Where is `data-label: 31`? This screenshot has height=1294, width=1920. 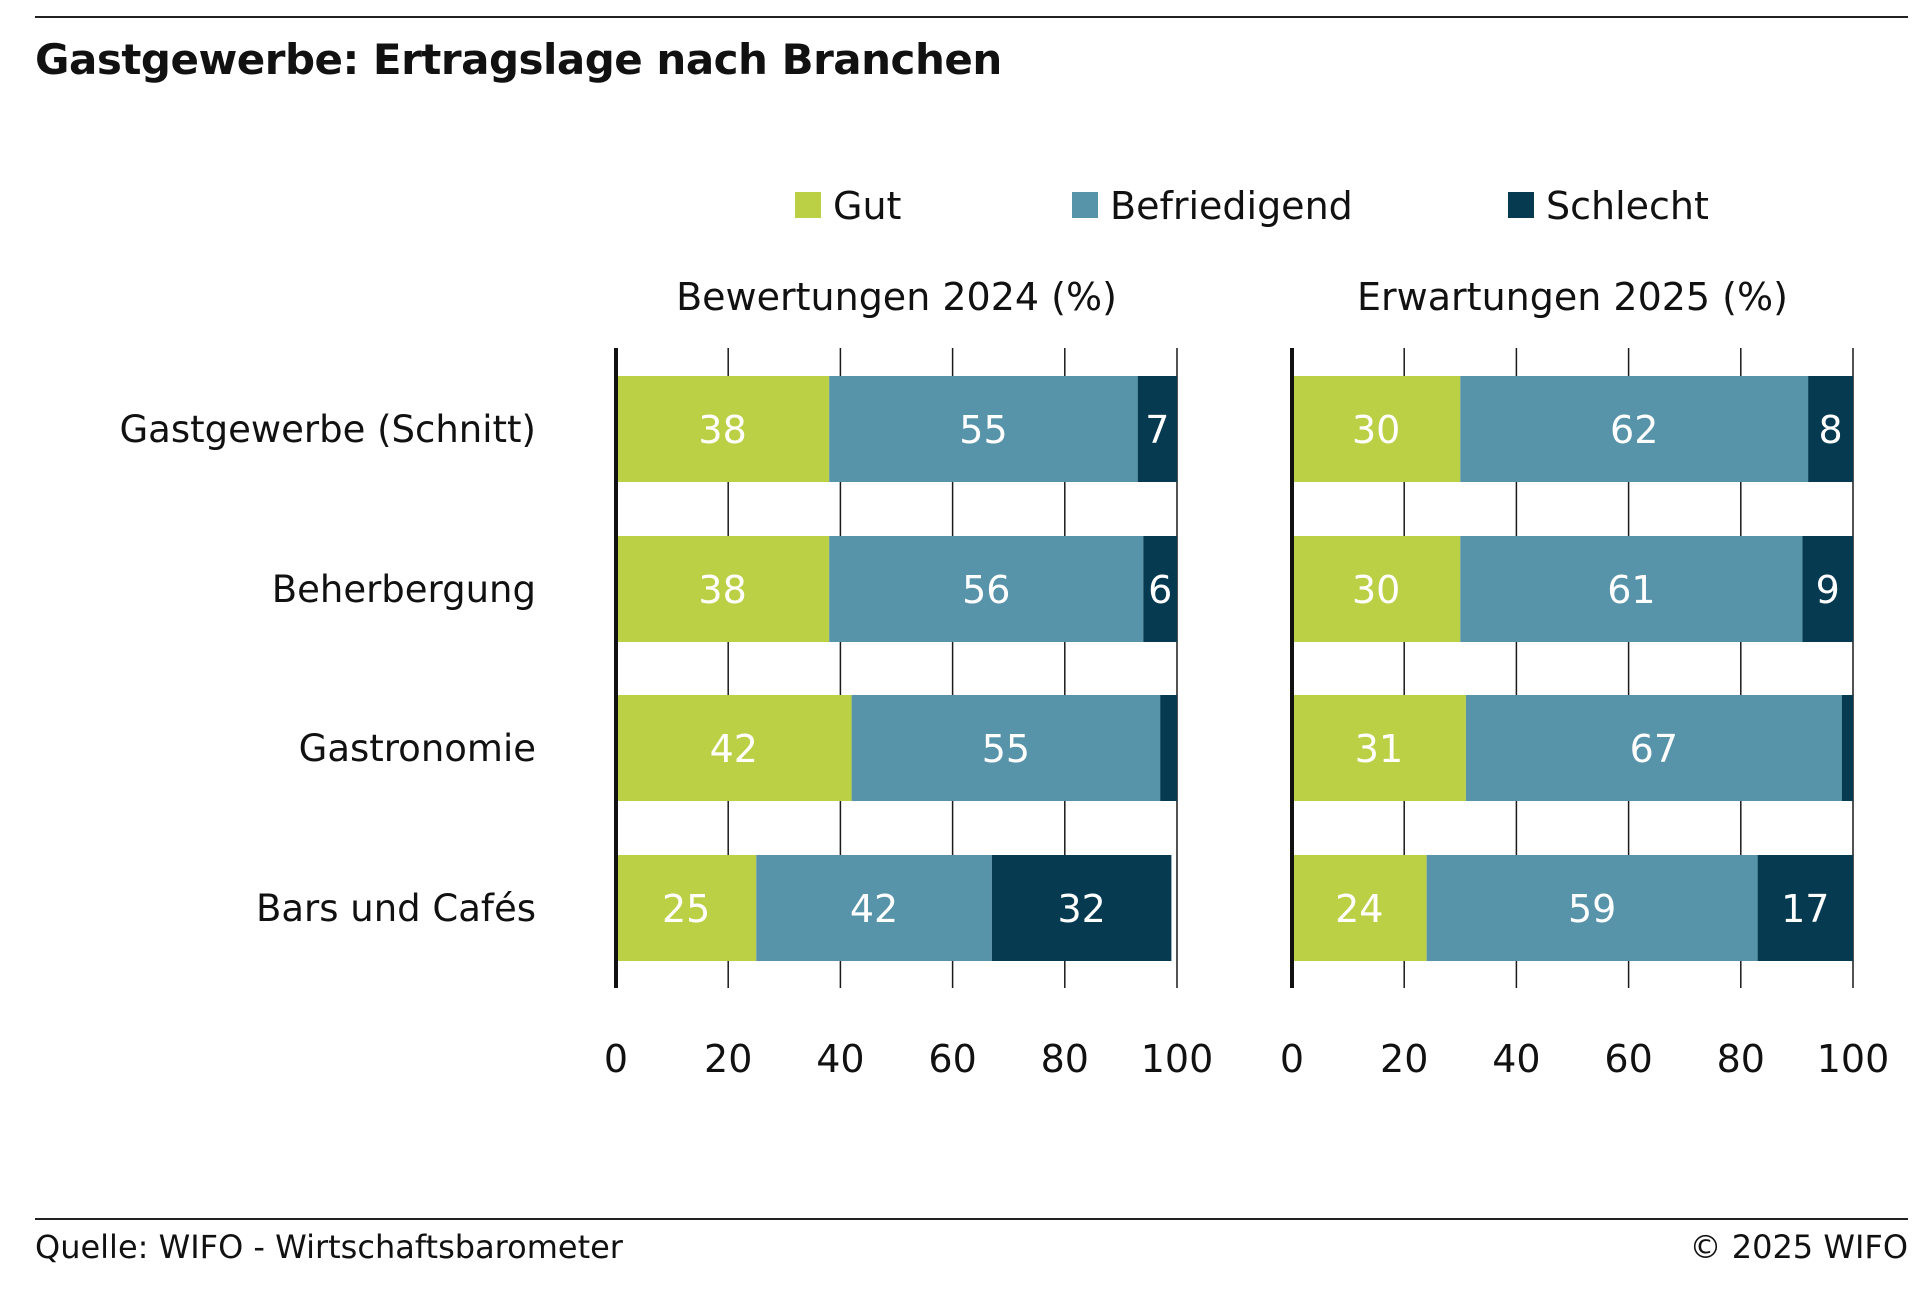
data-label: 31 is located at coordinates (1379, 749).